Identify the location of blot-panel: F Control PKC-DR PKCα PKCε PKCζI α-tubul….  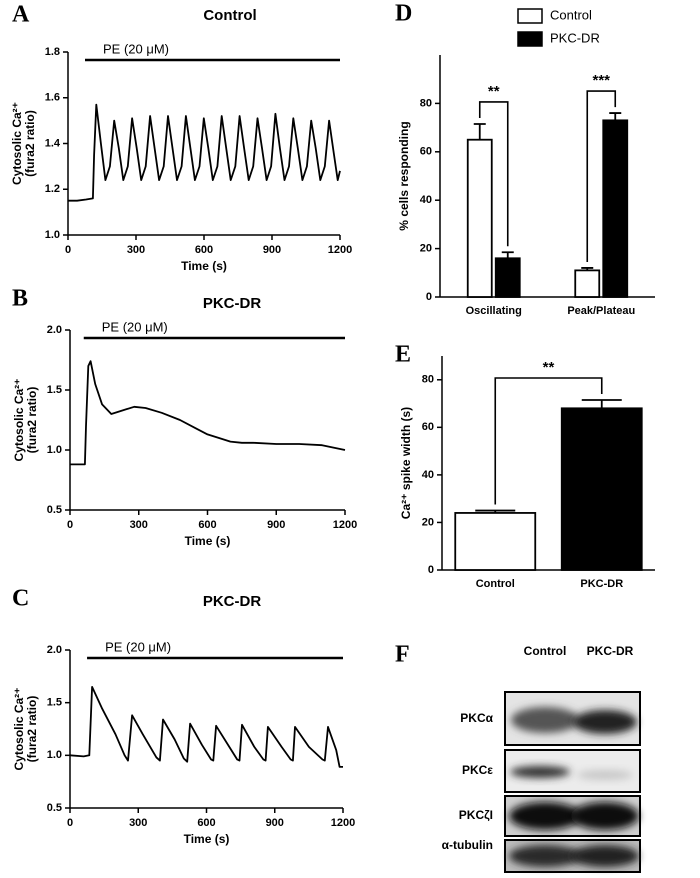
(518, 757).